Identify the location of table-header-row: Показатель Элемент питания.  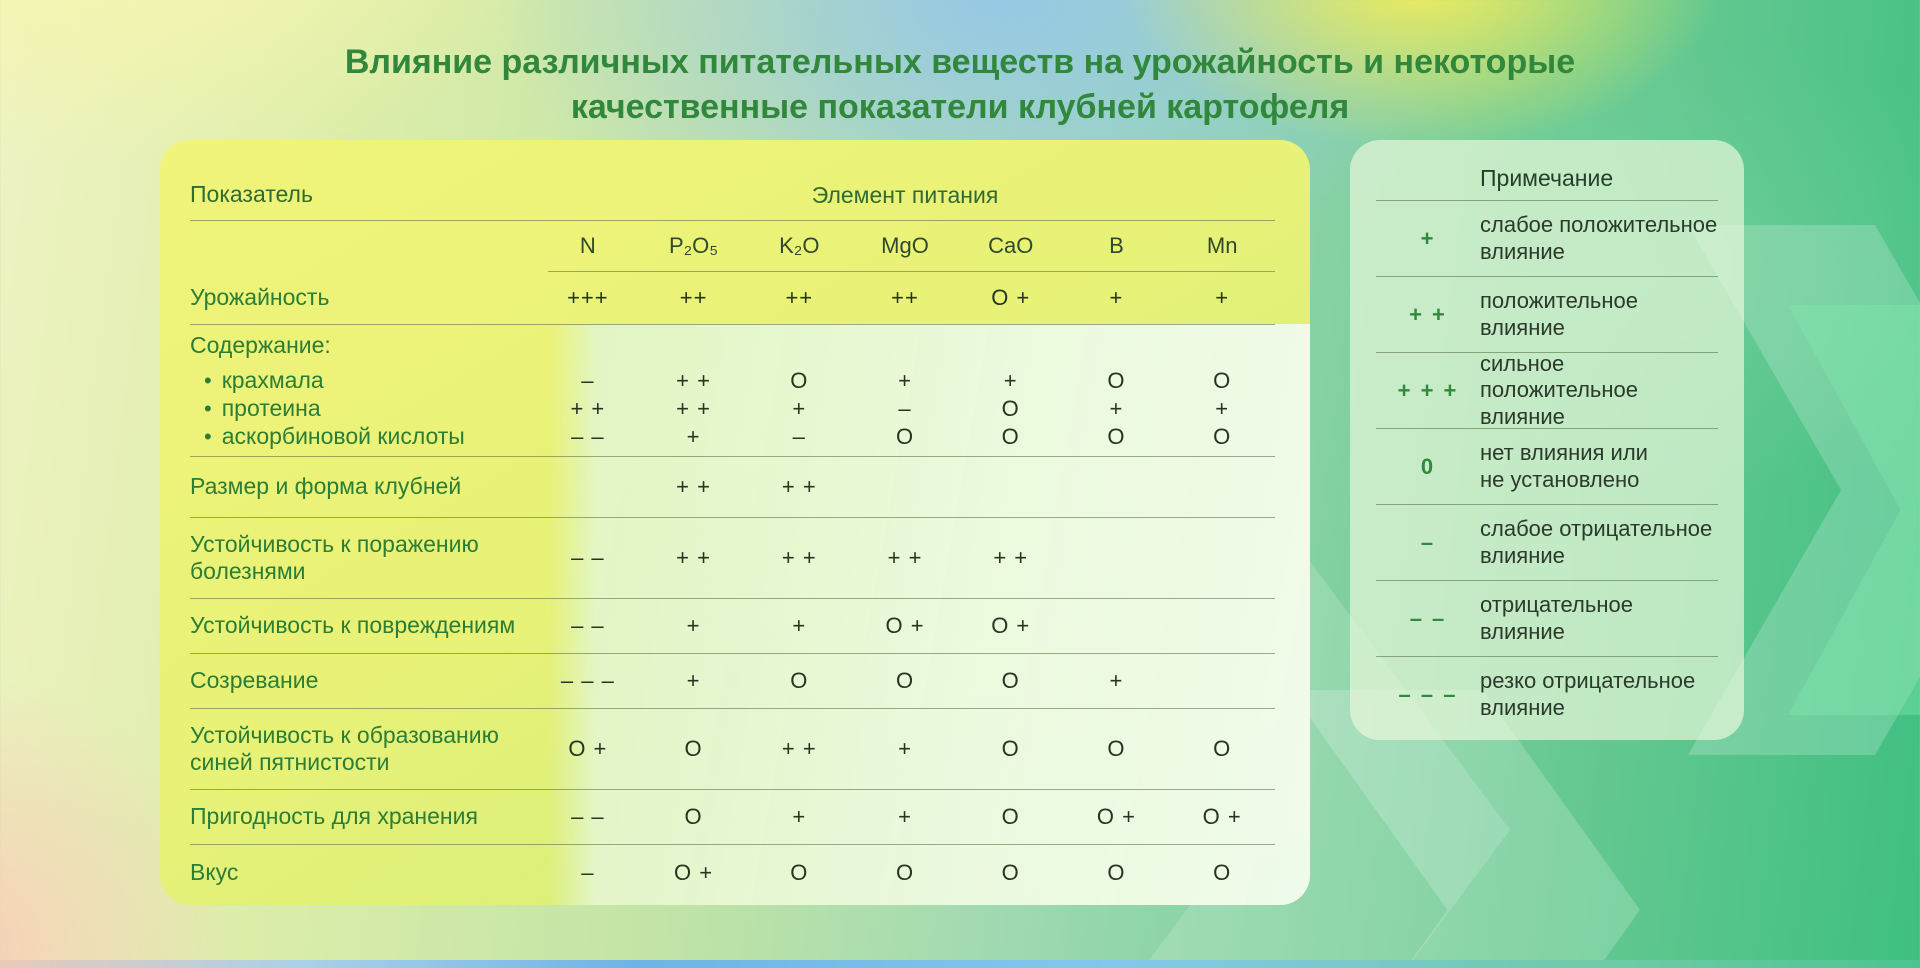
(732, 195).